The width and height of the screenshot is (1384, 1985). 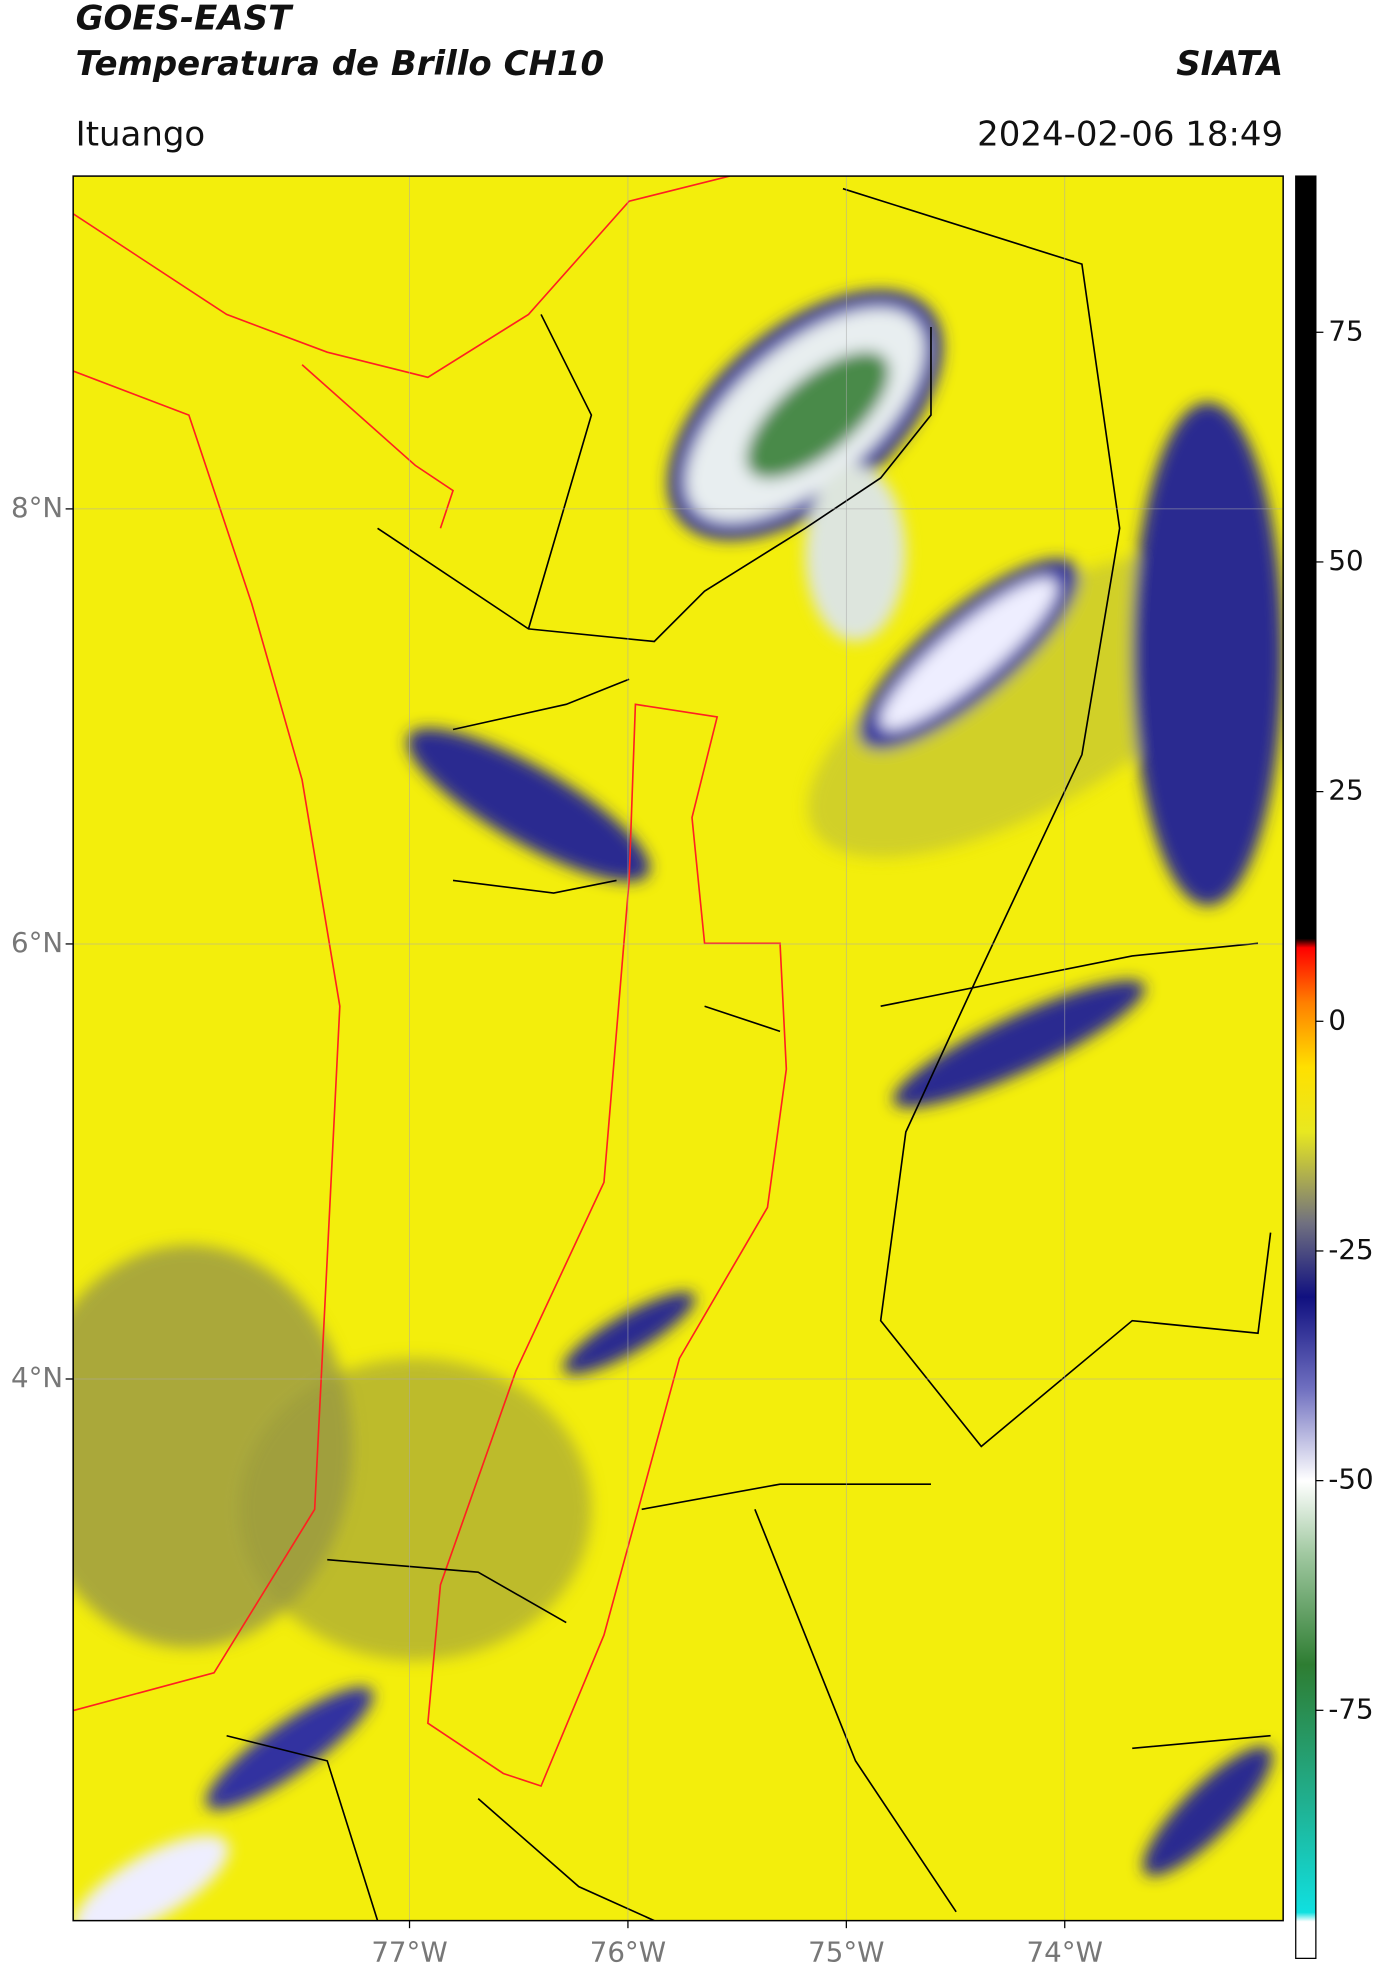 I want to click on location: Ituango, so click(x=141, y=134).